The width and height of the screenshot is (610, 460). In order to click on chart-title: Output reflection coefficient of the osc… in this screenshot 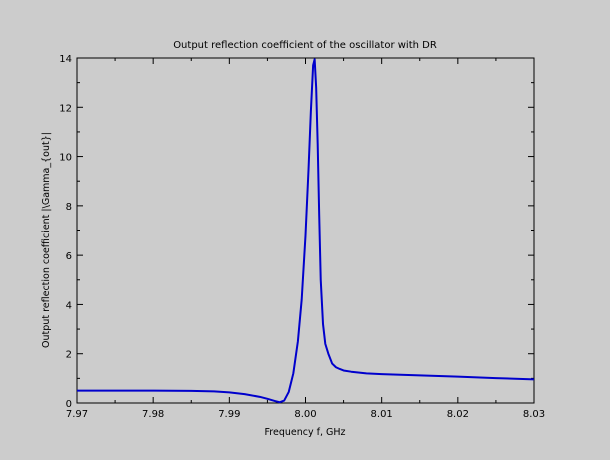, I will do `click(305, 45)`.